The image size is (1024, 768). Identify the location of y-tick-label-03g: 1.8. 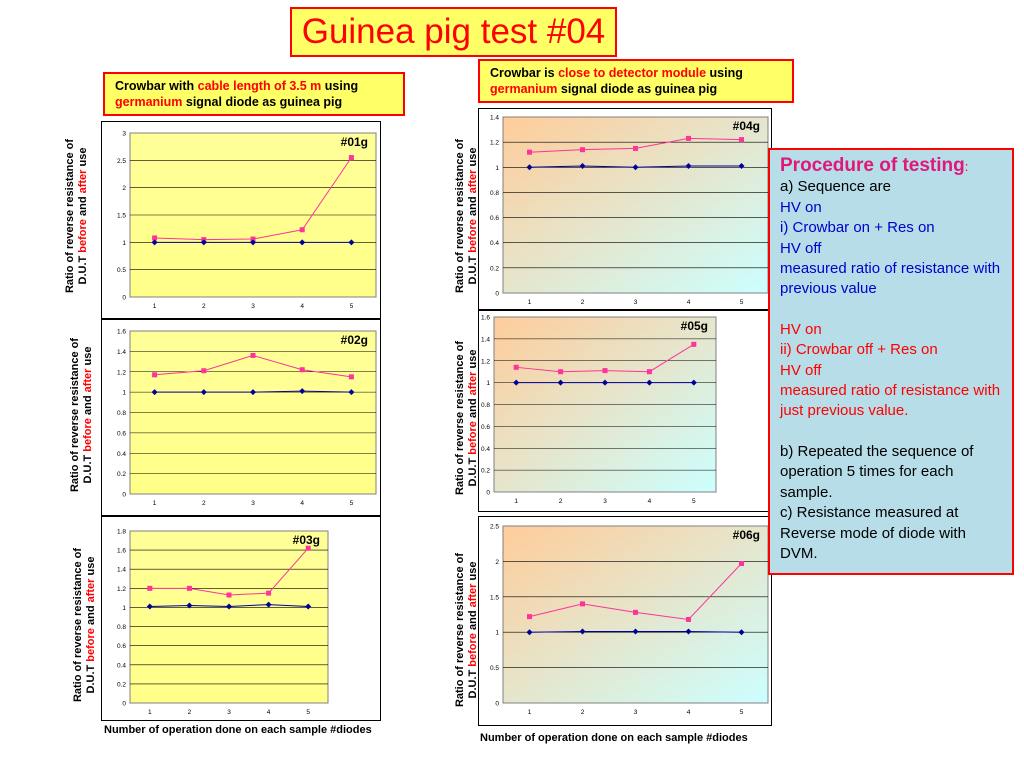
(121, 532).